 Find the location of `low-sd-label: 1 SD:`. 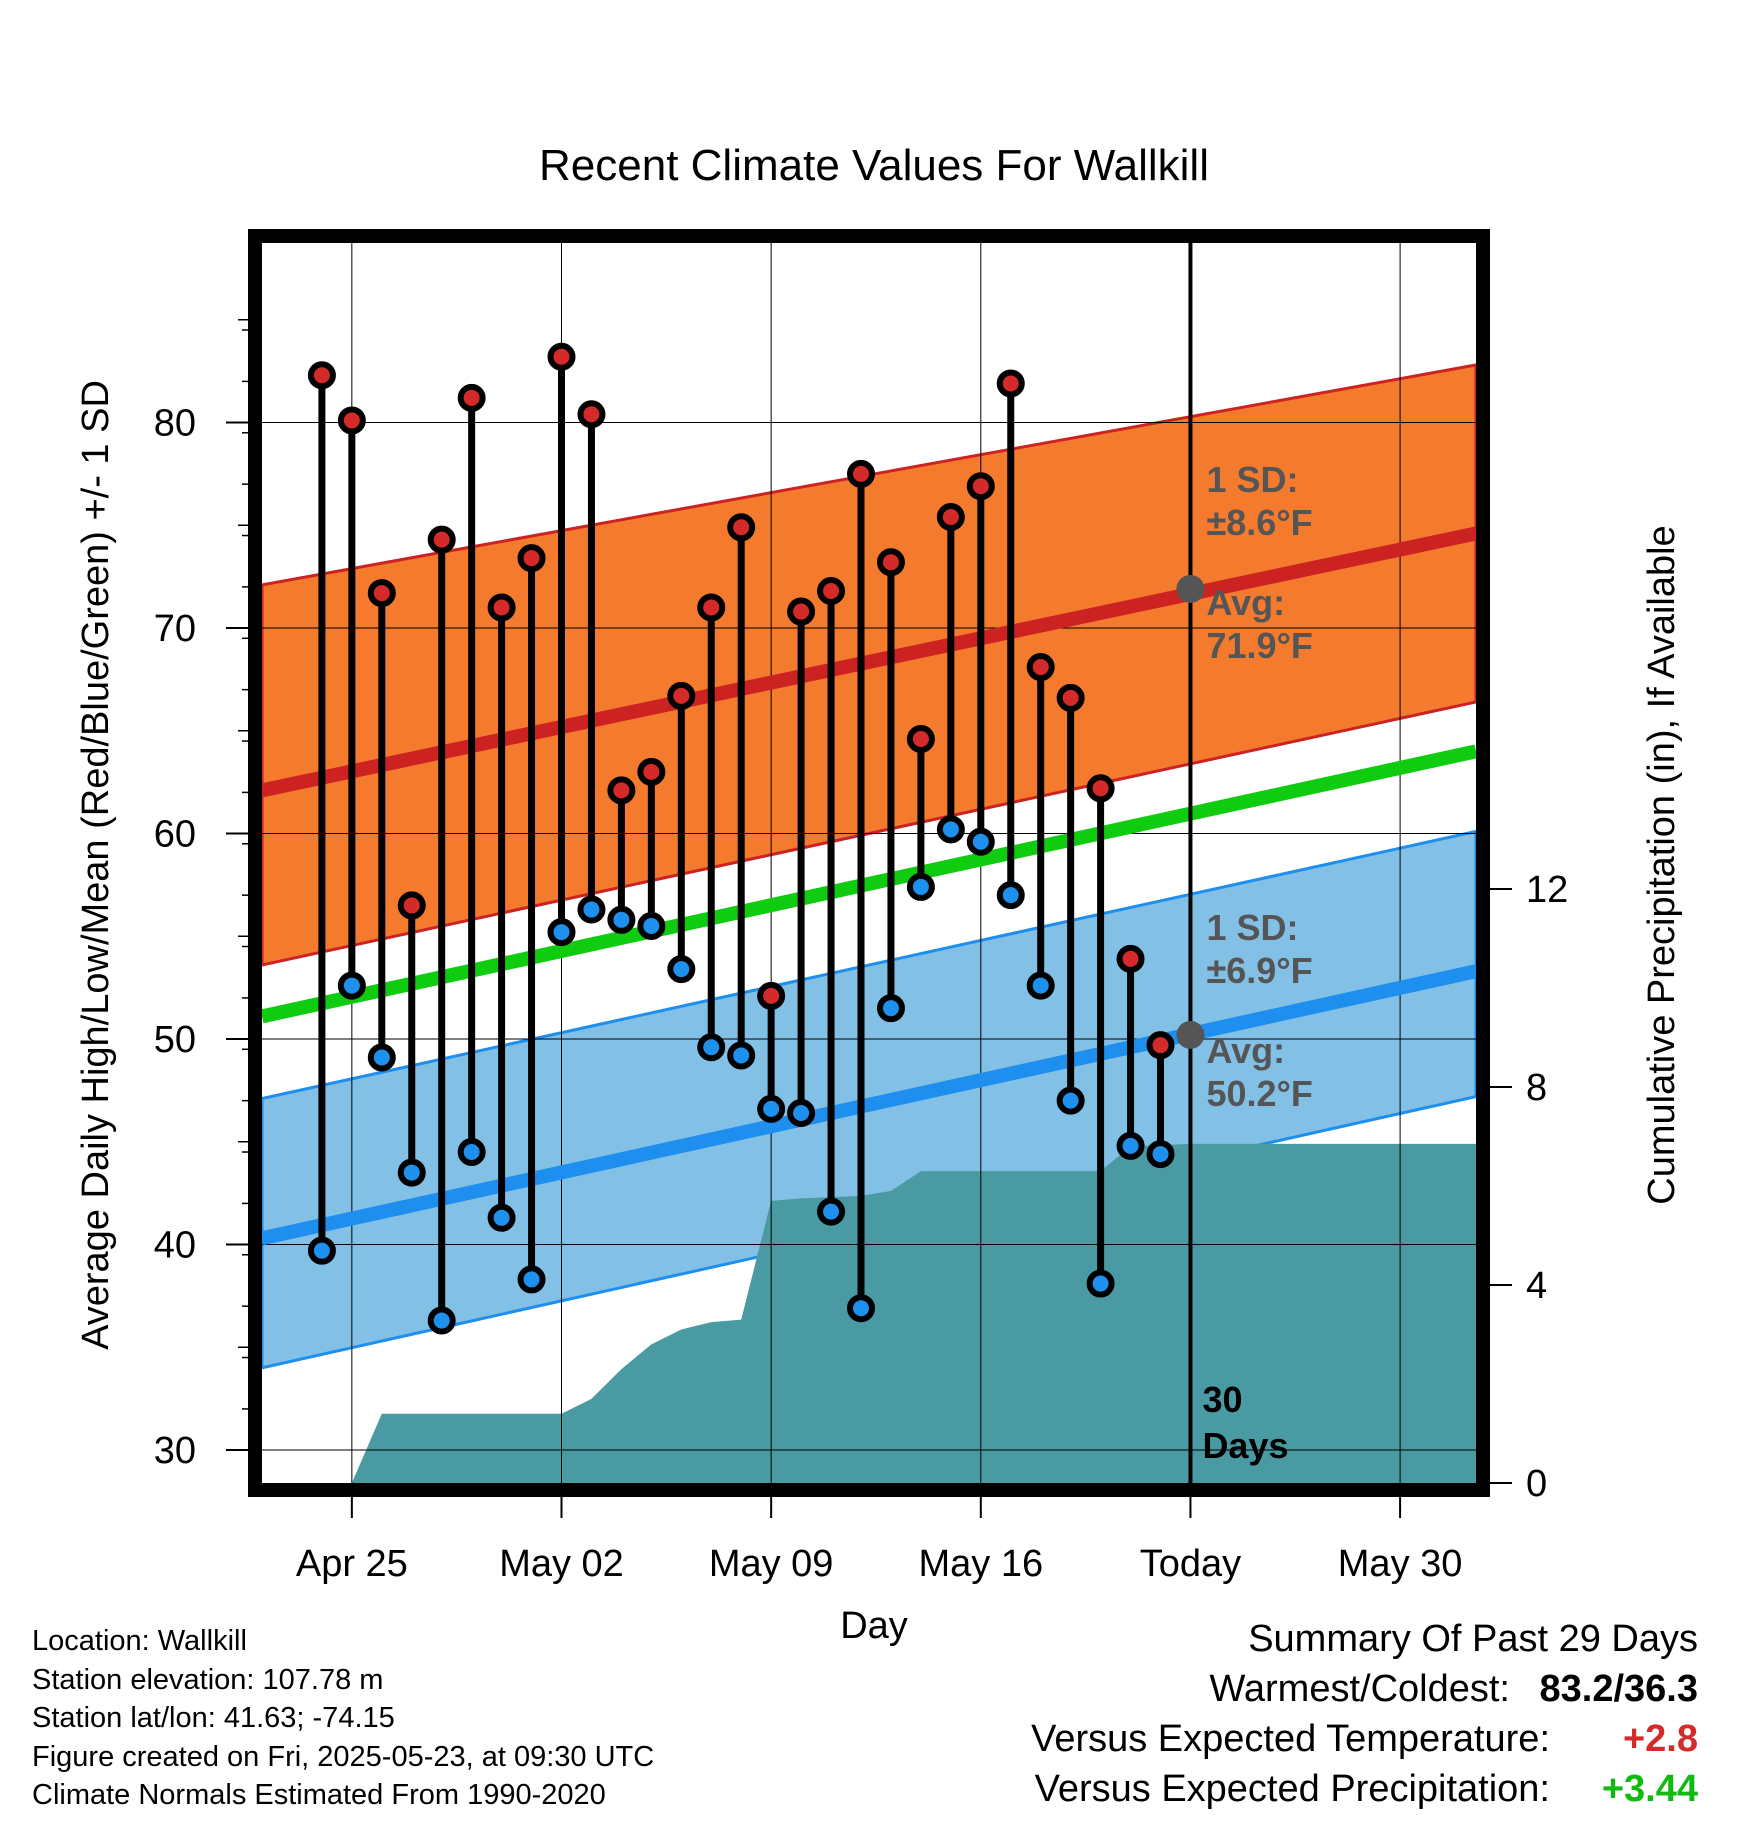

low-sd-label: 1 SD: is located at coordinates (1252, 927).